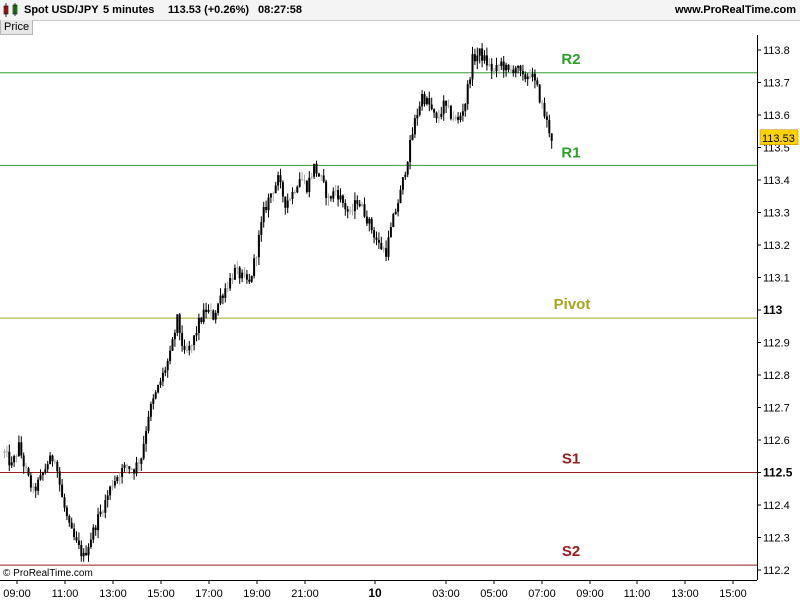 This screenshot has height=600, width=800. Describe the element at coordinates (773, 310) in the screenshot. I see `y-tick-label: 113` at that location.